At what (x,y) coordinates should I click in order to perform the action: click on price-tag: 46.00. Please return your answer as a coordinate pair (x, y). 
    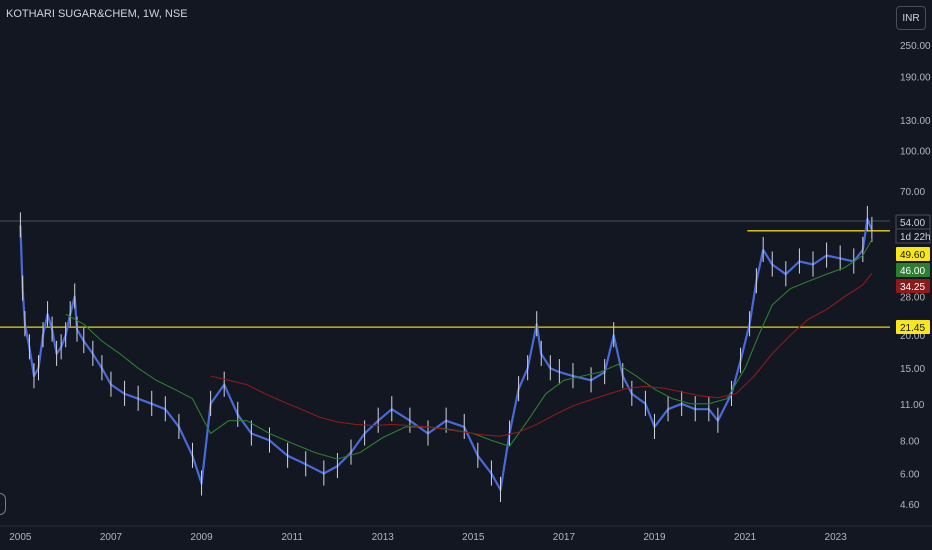
    Looking at the image, I should click on (913, 270).